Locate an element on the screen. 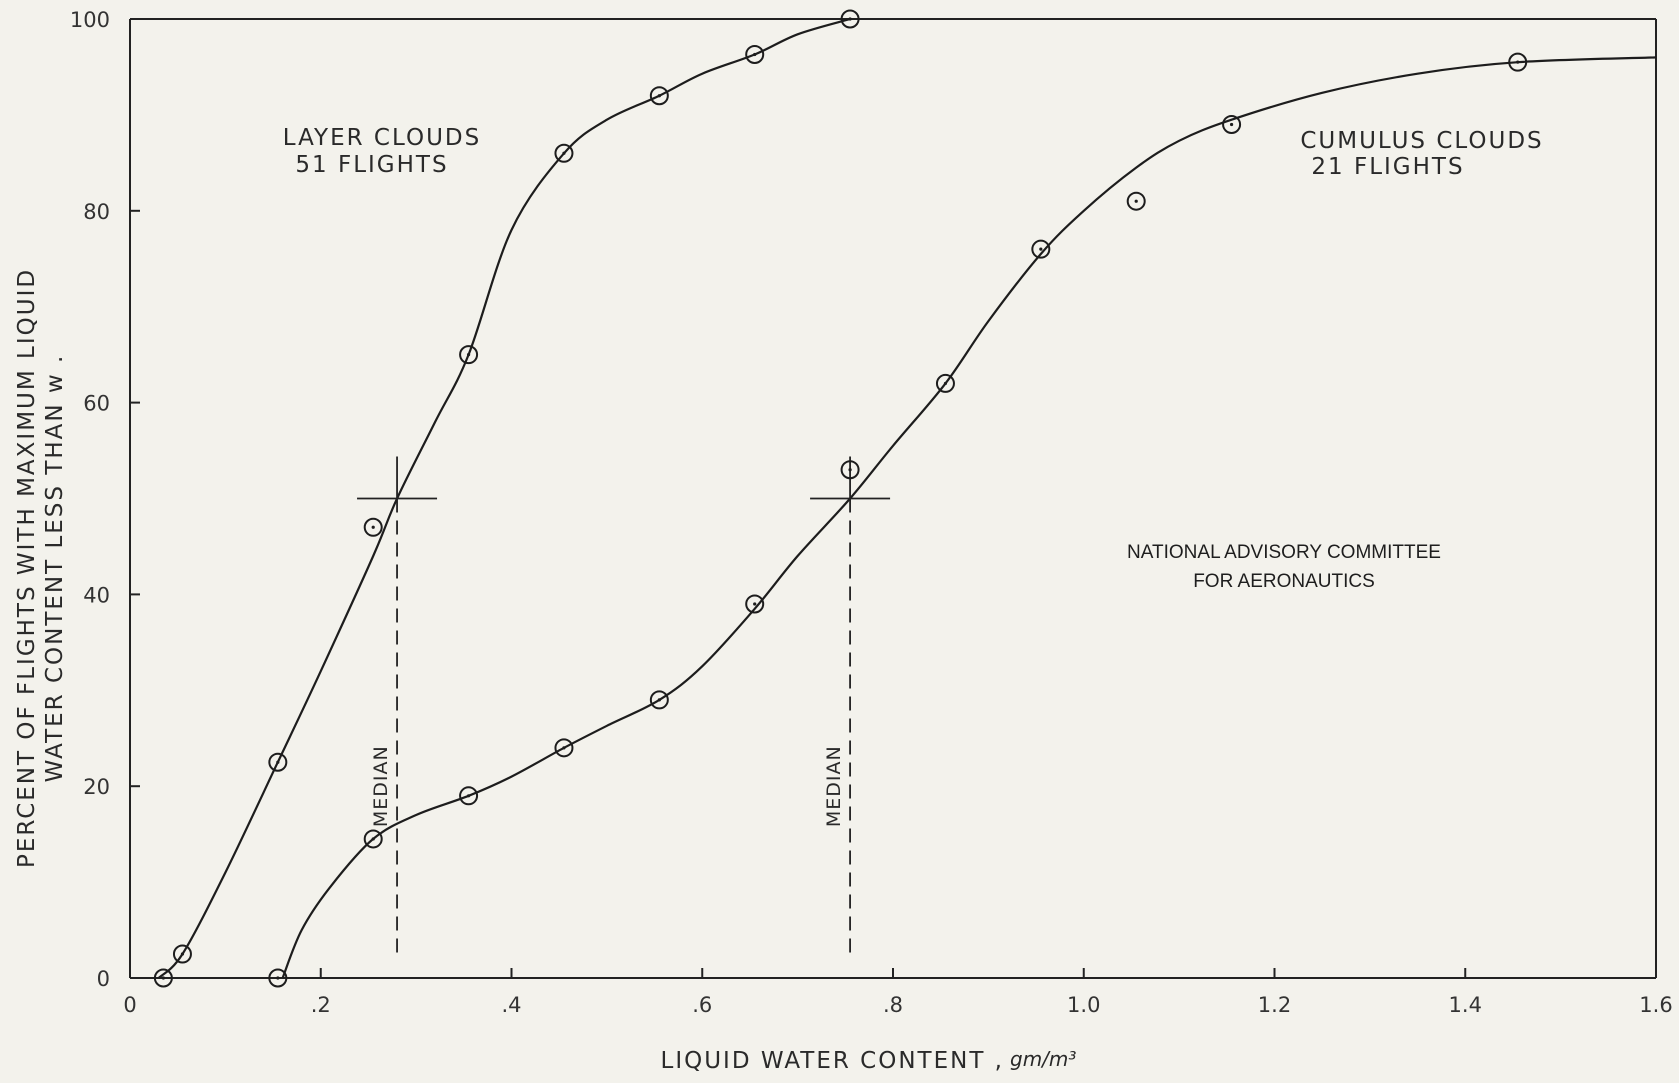 The height and width of the screenshot is (1083, 1679). x-tick-label: 1.0 is located at coordinates (1083, 1005).